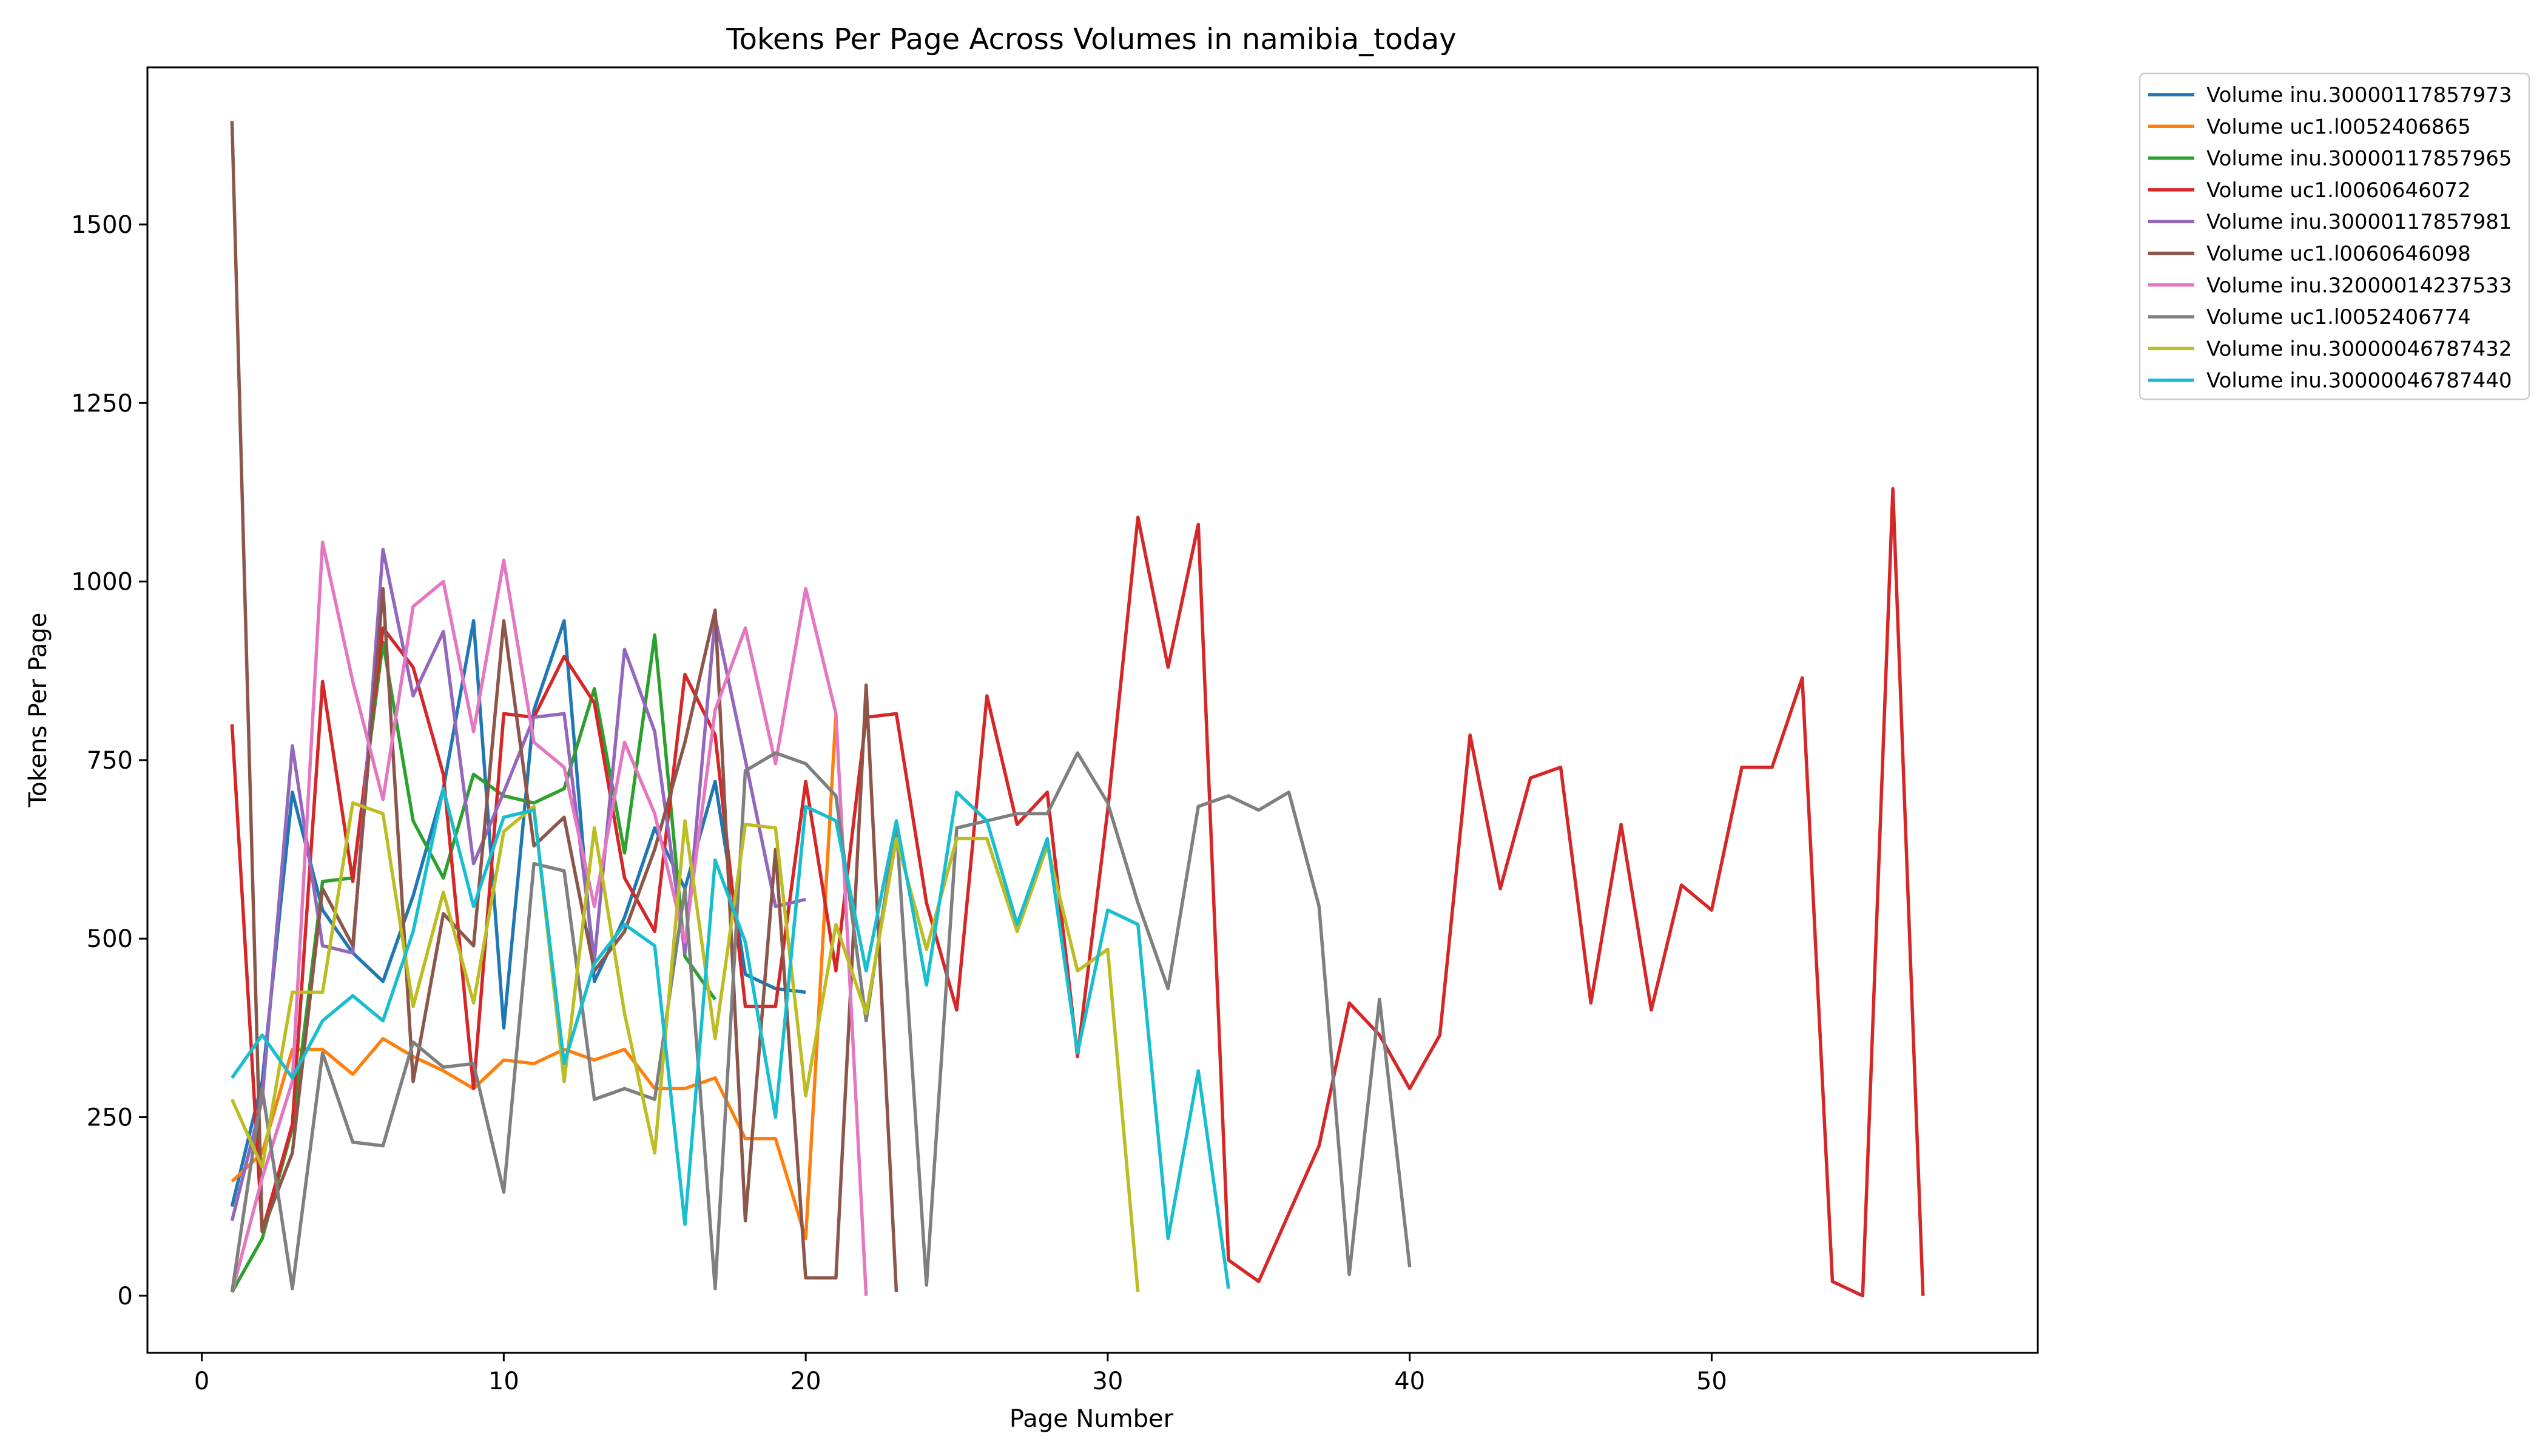 The height and width of the screenshot is (1456, 2548). Describe the element at coordinates (2359, 159) in the screenshot. I see `legend-entry-label: Volume inu.30000117857965` at that location.